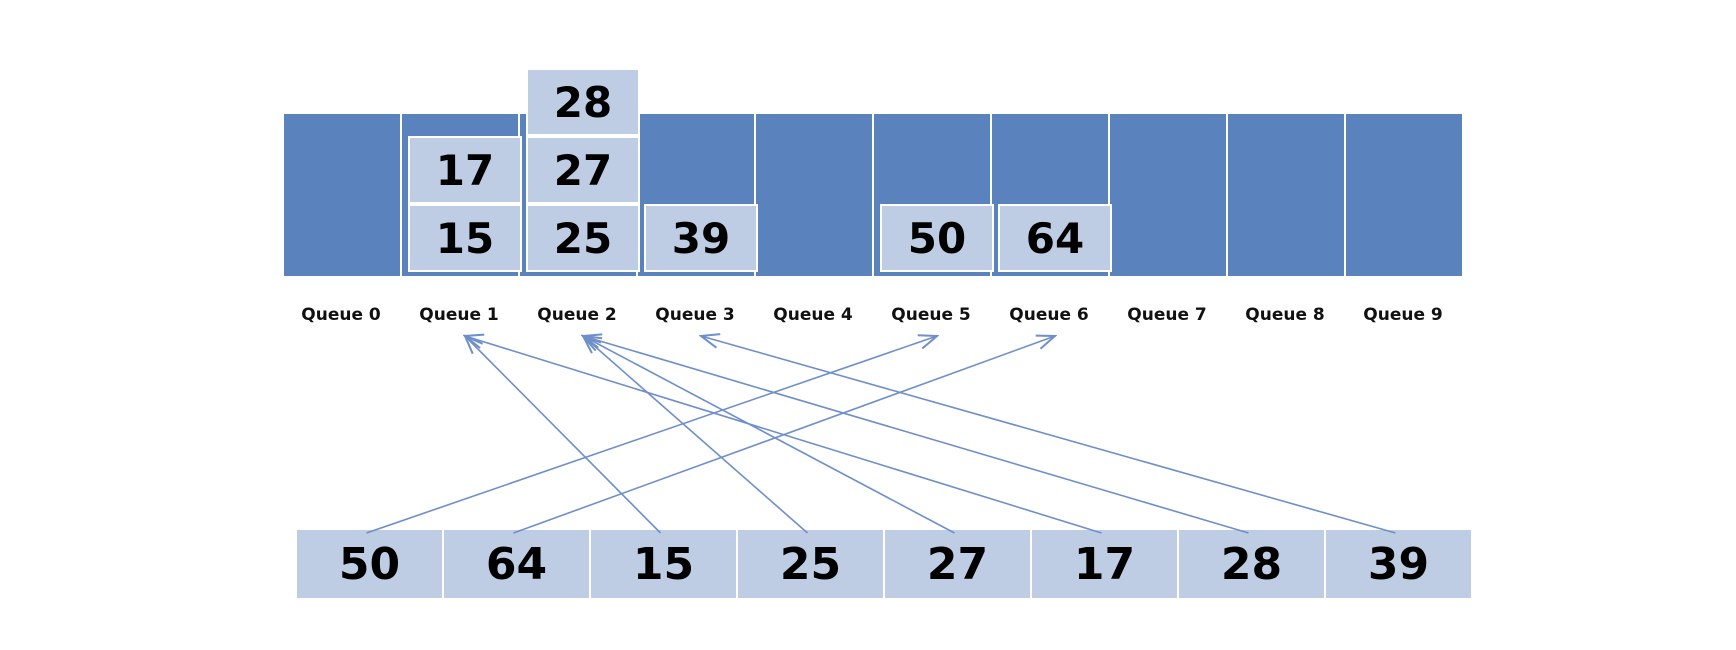 The image size is (1736, 650). Describe the element at coordinates (937, 238) in the screenshot. I see `queue-5-item-0: 50` at that location.